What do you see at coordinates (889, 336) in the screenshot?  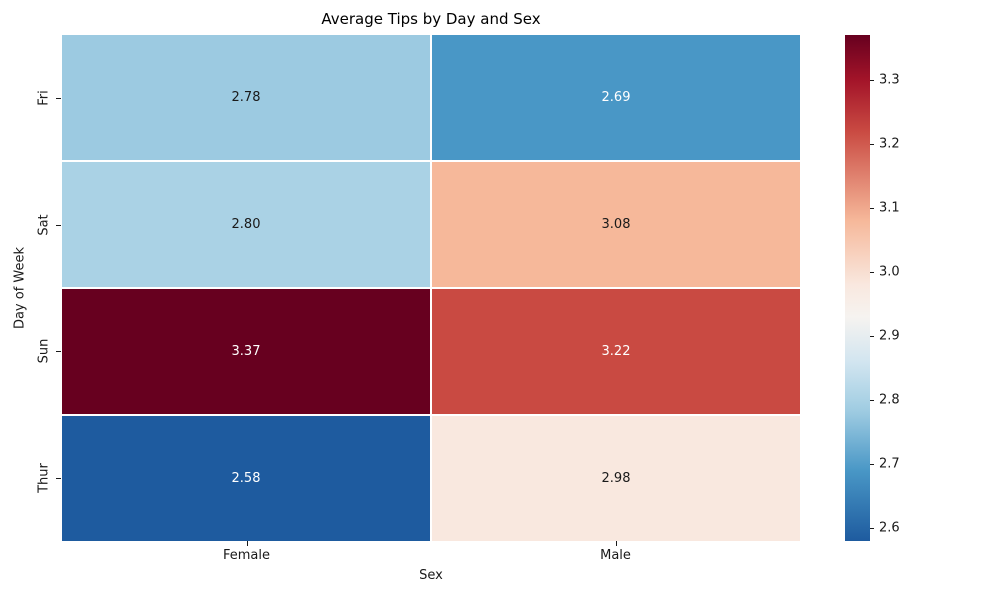 I see `colorbar-tick-label: 2.9` at bounding box center [889, 336].